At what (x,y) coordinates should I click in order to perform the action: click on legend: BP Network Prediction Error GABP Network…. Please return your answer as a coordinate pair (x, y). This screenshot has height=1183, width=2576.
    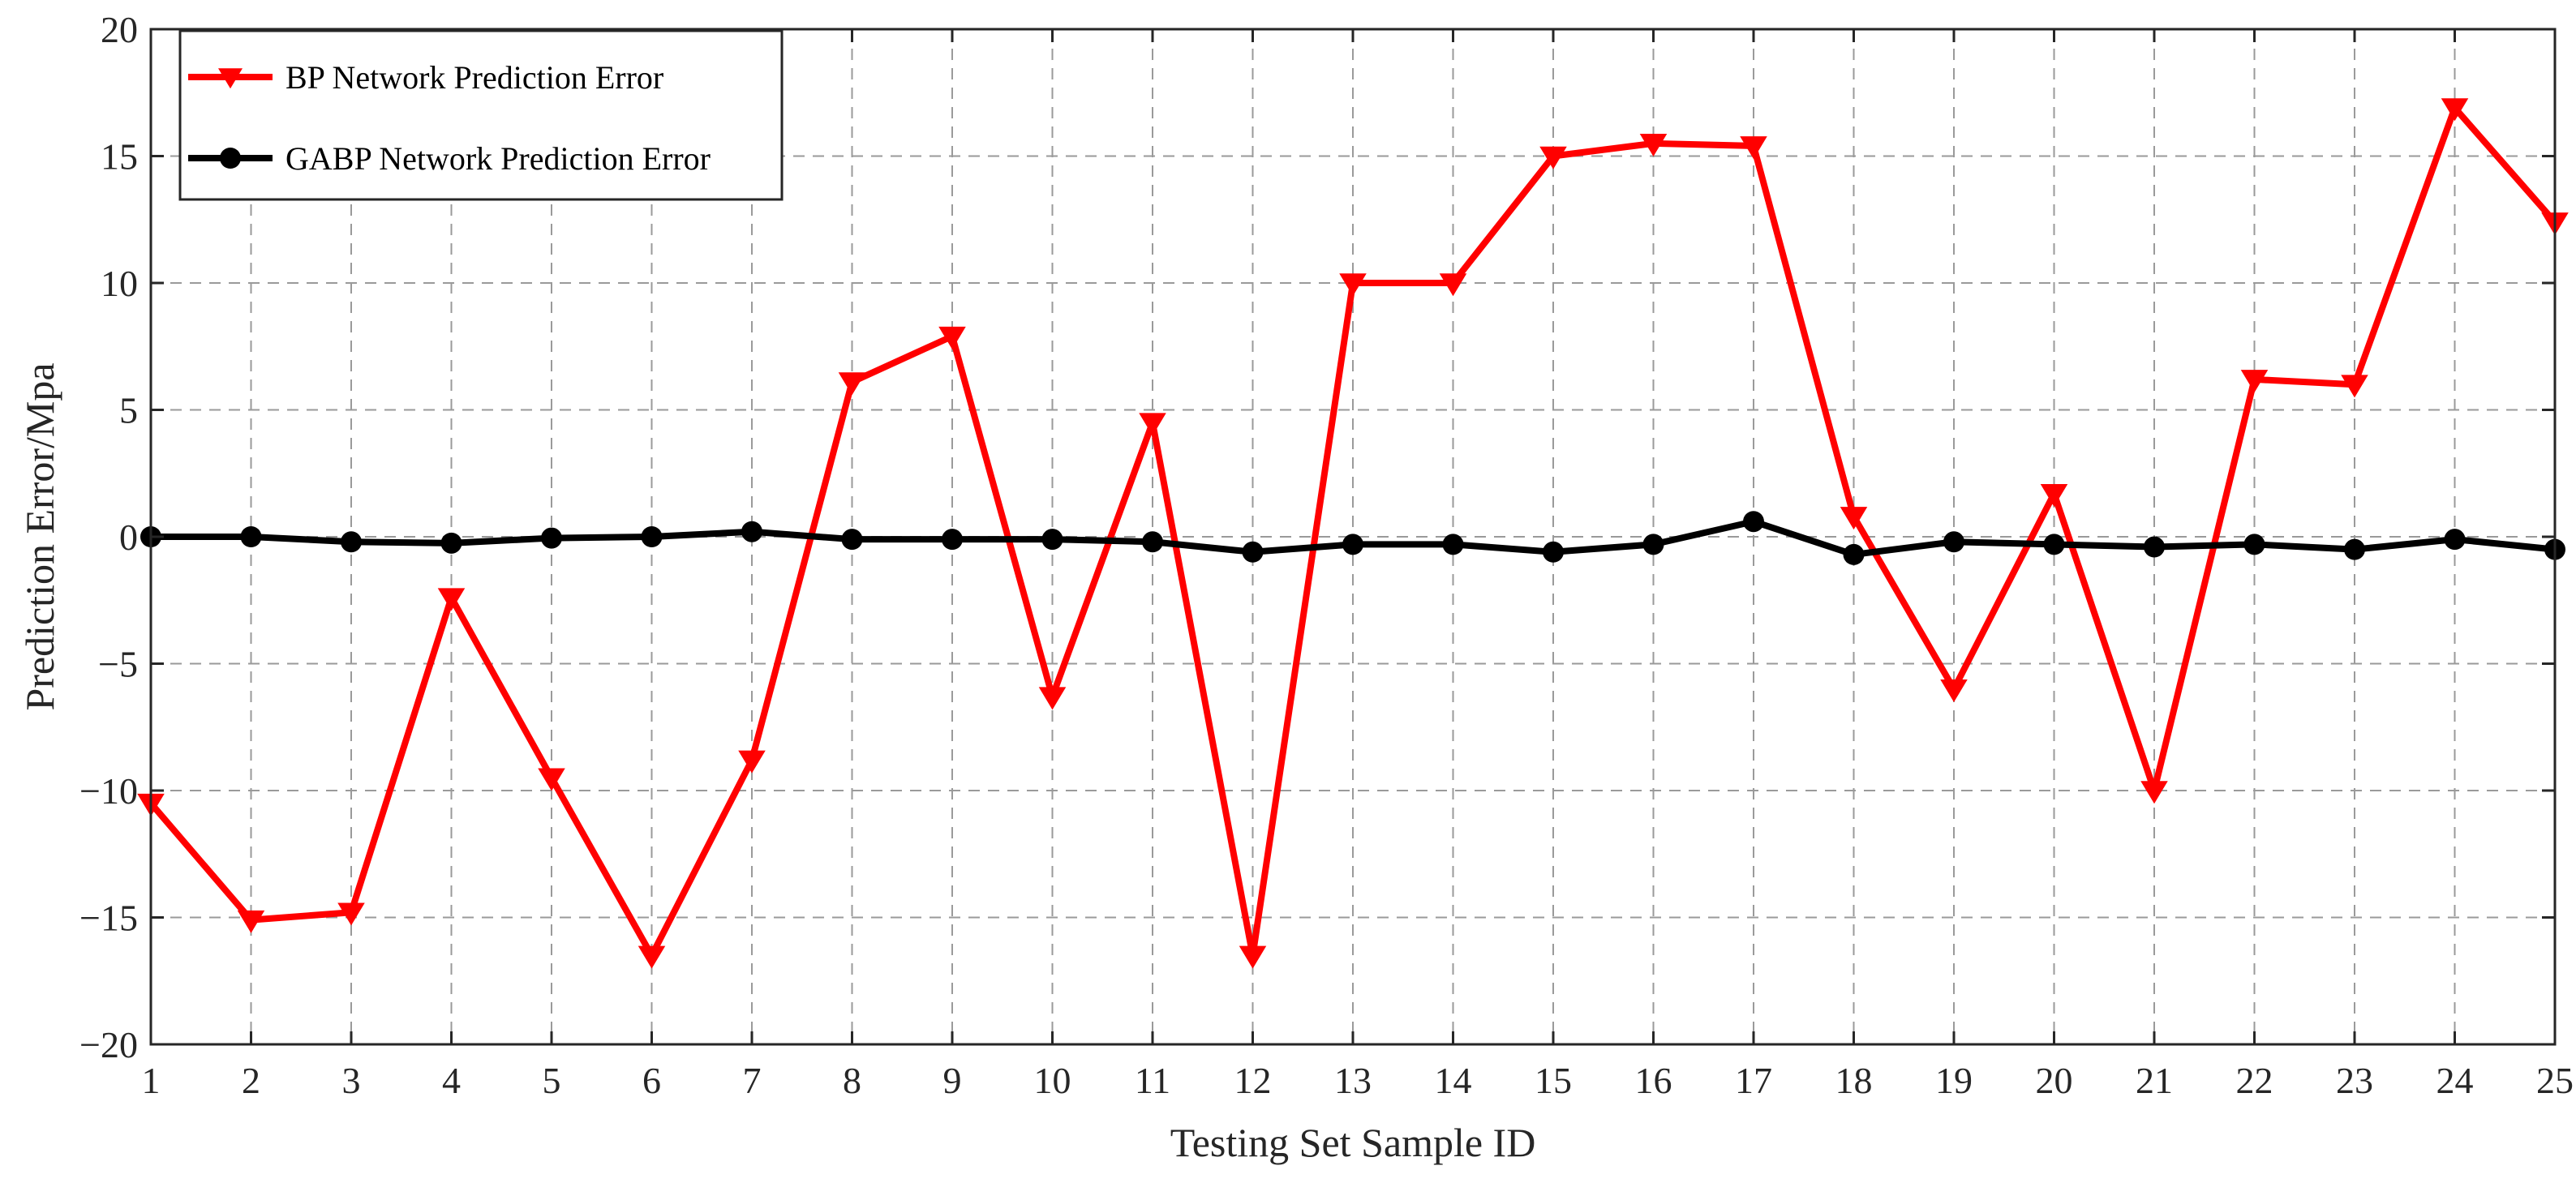
    Looking at the image, I should click on (481, 115).